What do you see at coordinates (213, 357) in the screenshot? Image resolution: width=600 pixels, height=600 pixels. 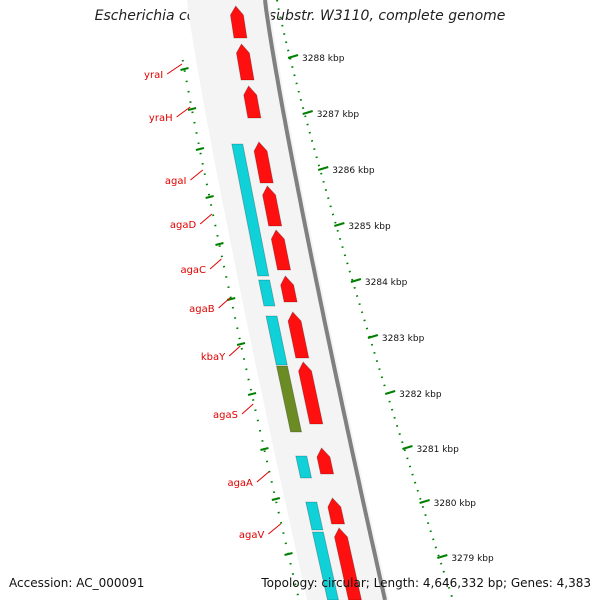 I see `gene-label: kbaY` at bounding box center [213, 357].